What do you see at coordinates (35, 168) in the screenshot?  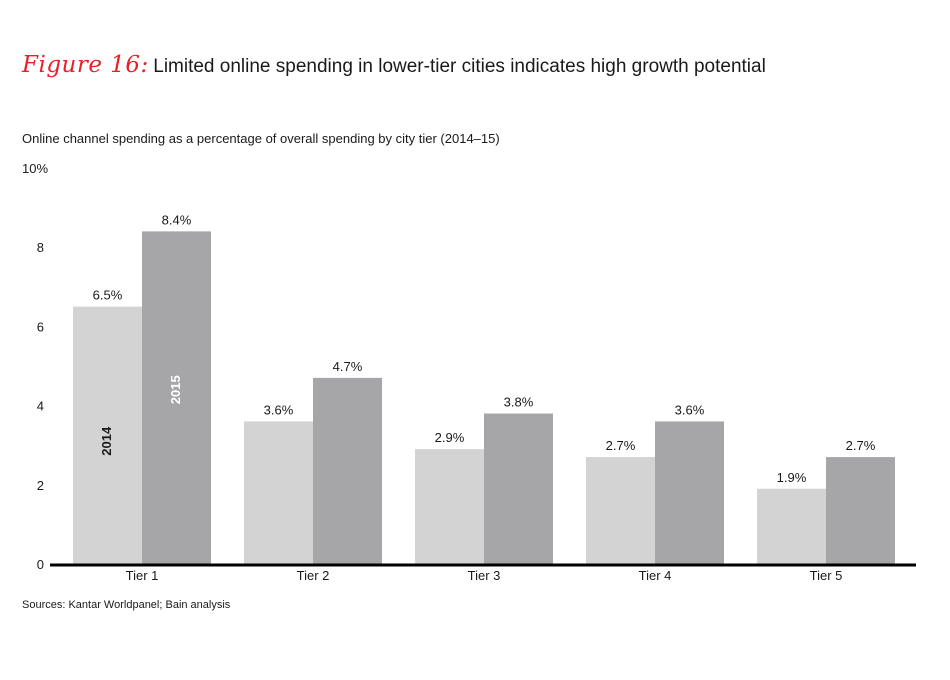 I see `y-tick-label-10: 10%` at bounding box center [35, 168].